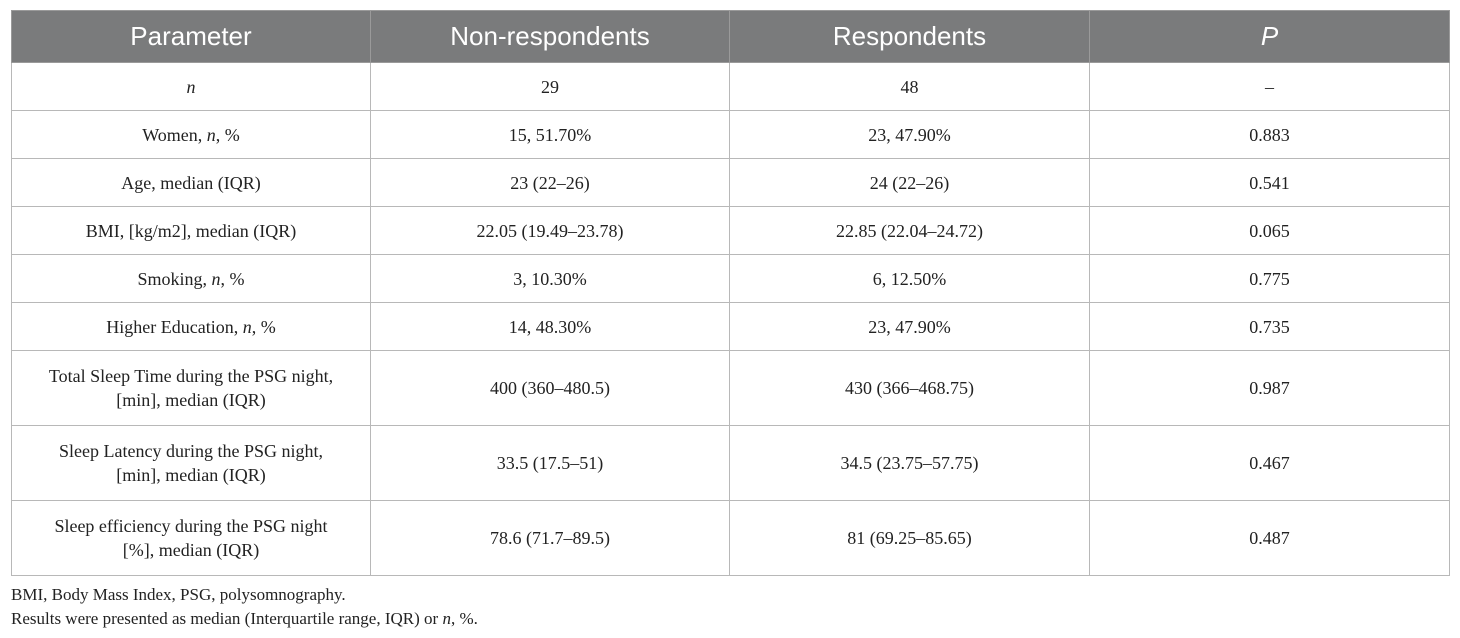 Image resolution: width=1460 pixels, height=638 pixels. Describe the element at coordinates (550, 86) in the screenshot. I see `row-non-respondents: 29` at that location.